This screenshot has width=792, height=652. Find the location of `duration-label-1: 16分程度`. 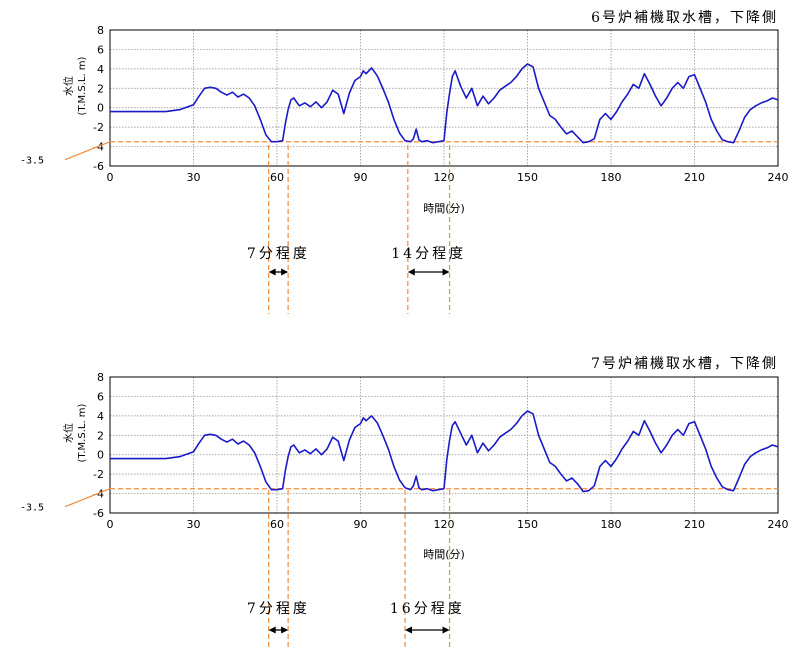

duration-label-1: 16分程度 is located at coordinates (427, 609).